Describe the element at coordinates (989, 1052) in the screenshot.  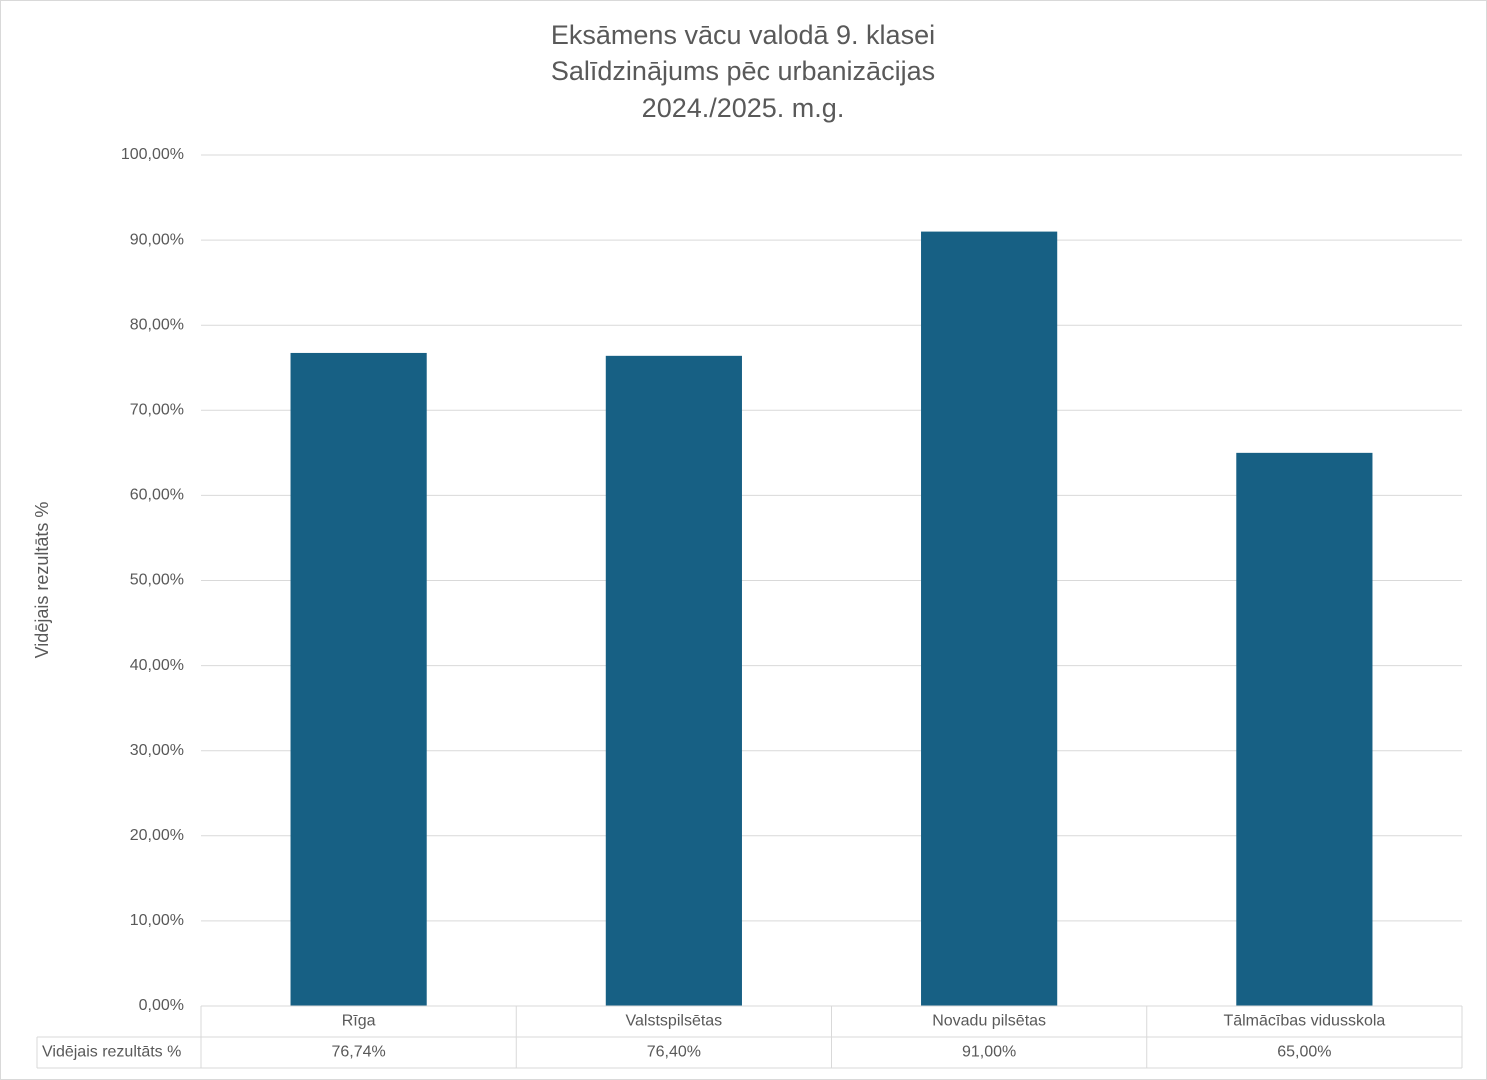
I see `data-table-value: 91,00%` at that location.